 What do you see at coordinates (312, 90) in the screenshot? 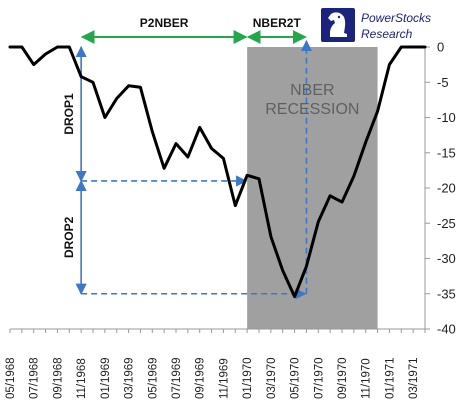
I see `recession-label-line1: NBER` at bounding box center [312, 90].